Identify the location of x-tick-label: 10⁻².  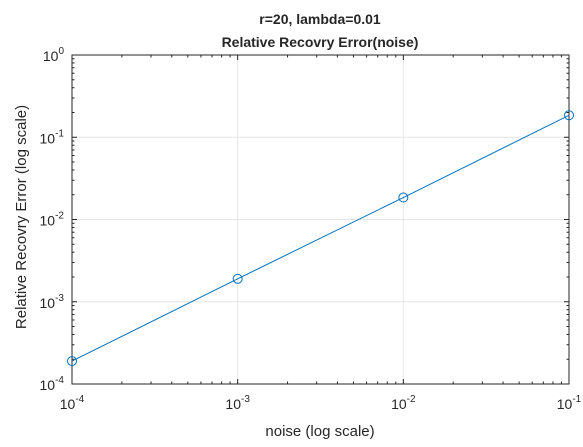
(403, 403).